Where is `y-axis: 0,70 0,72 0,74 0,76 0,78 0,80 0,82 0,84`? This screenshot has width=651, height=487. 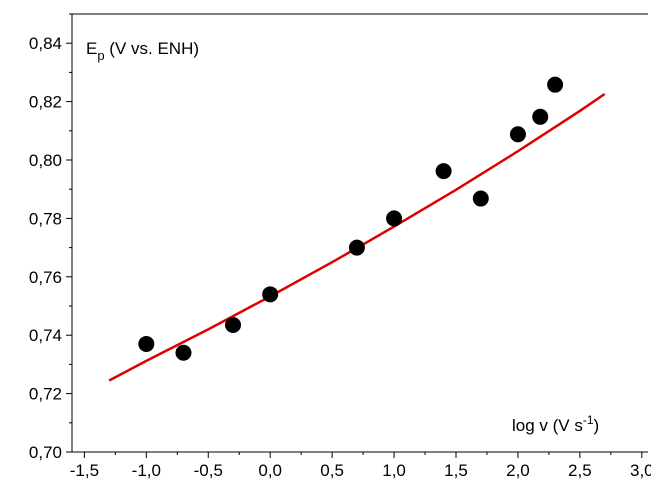 y-axis: 0,70 0,72 0,74 0,76 0,78 0,80 0,82 0,84 is located at coordinates (50, 237).